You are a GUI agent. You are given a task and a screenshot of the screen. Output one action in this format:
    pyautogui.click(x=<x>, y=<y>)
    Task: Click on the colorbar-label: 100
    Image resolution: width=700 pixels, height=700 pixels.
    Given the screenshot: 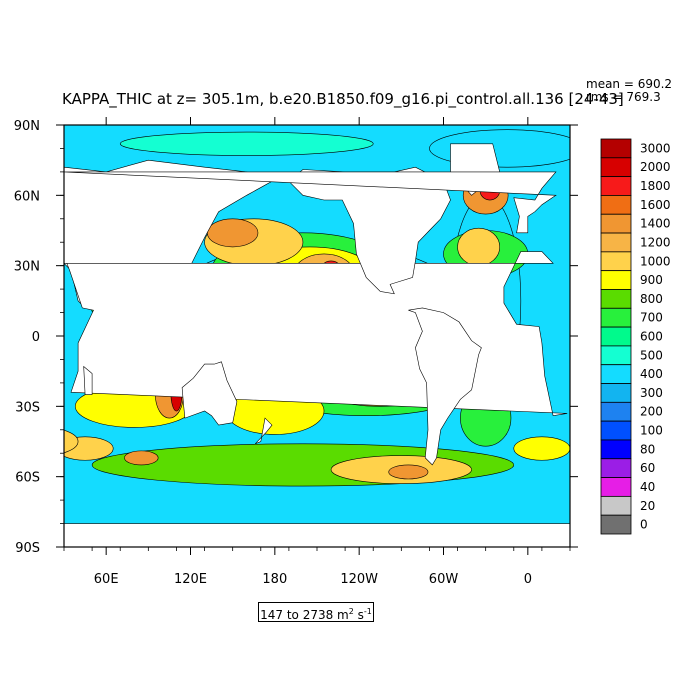 What is the action you would take?
    pyautogui.click(x=651, y=431)
    